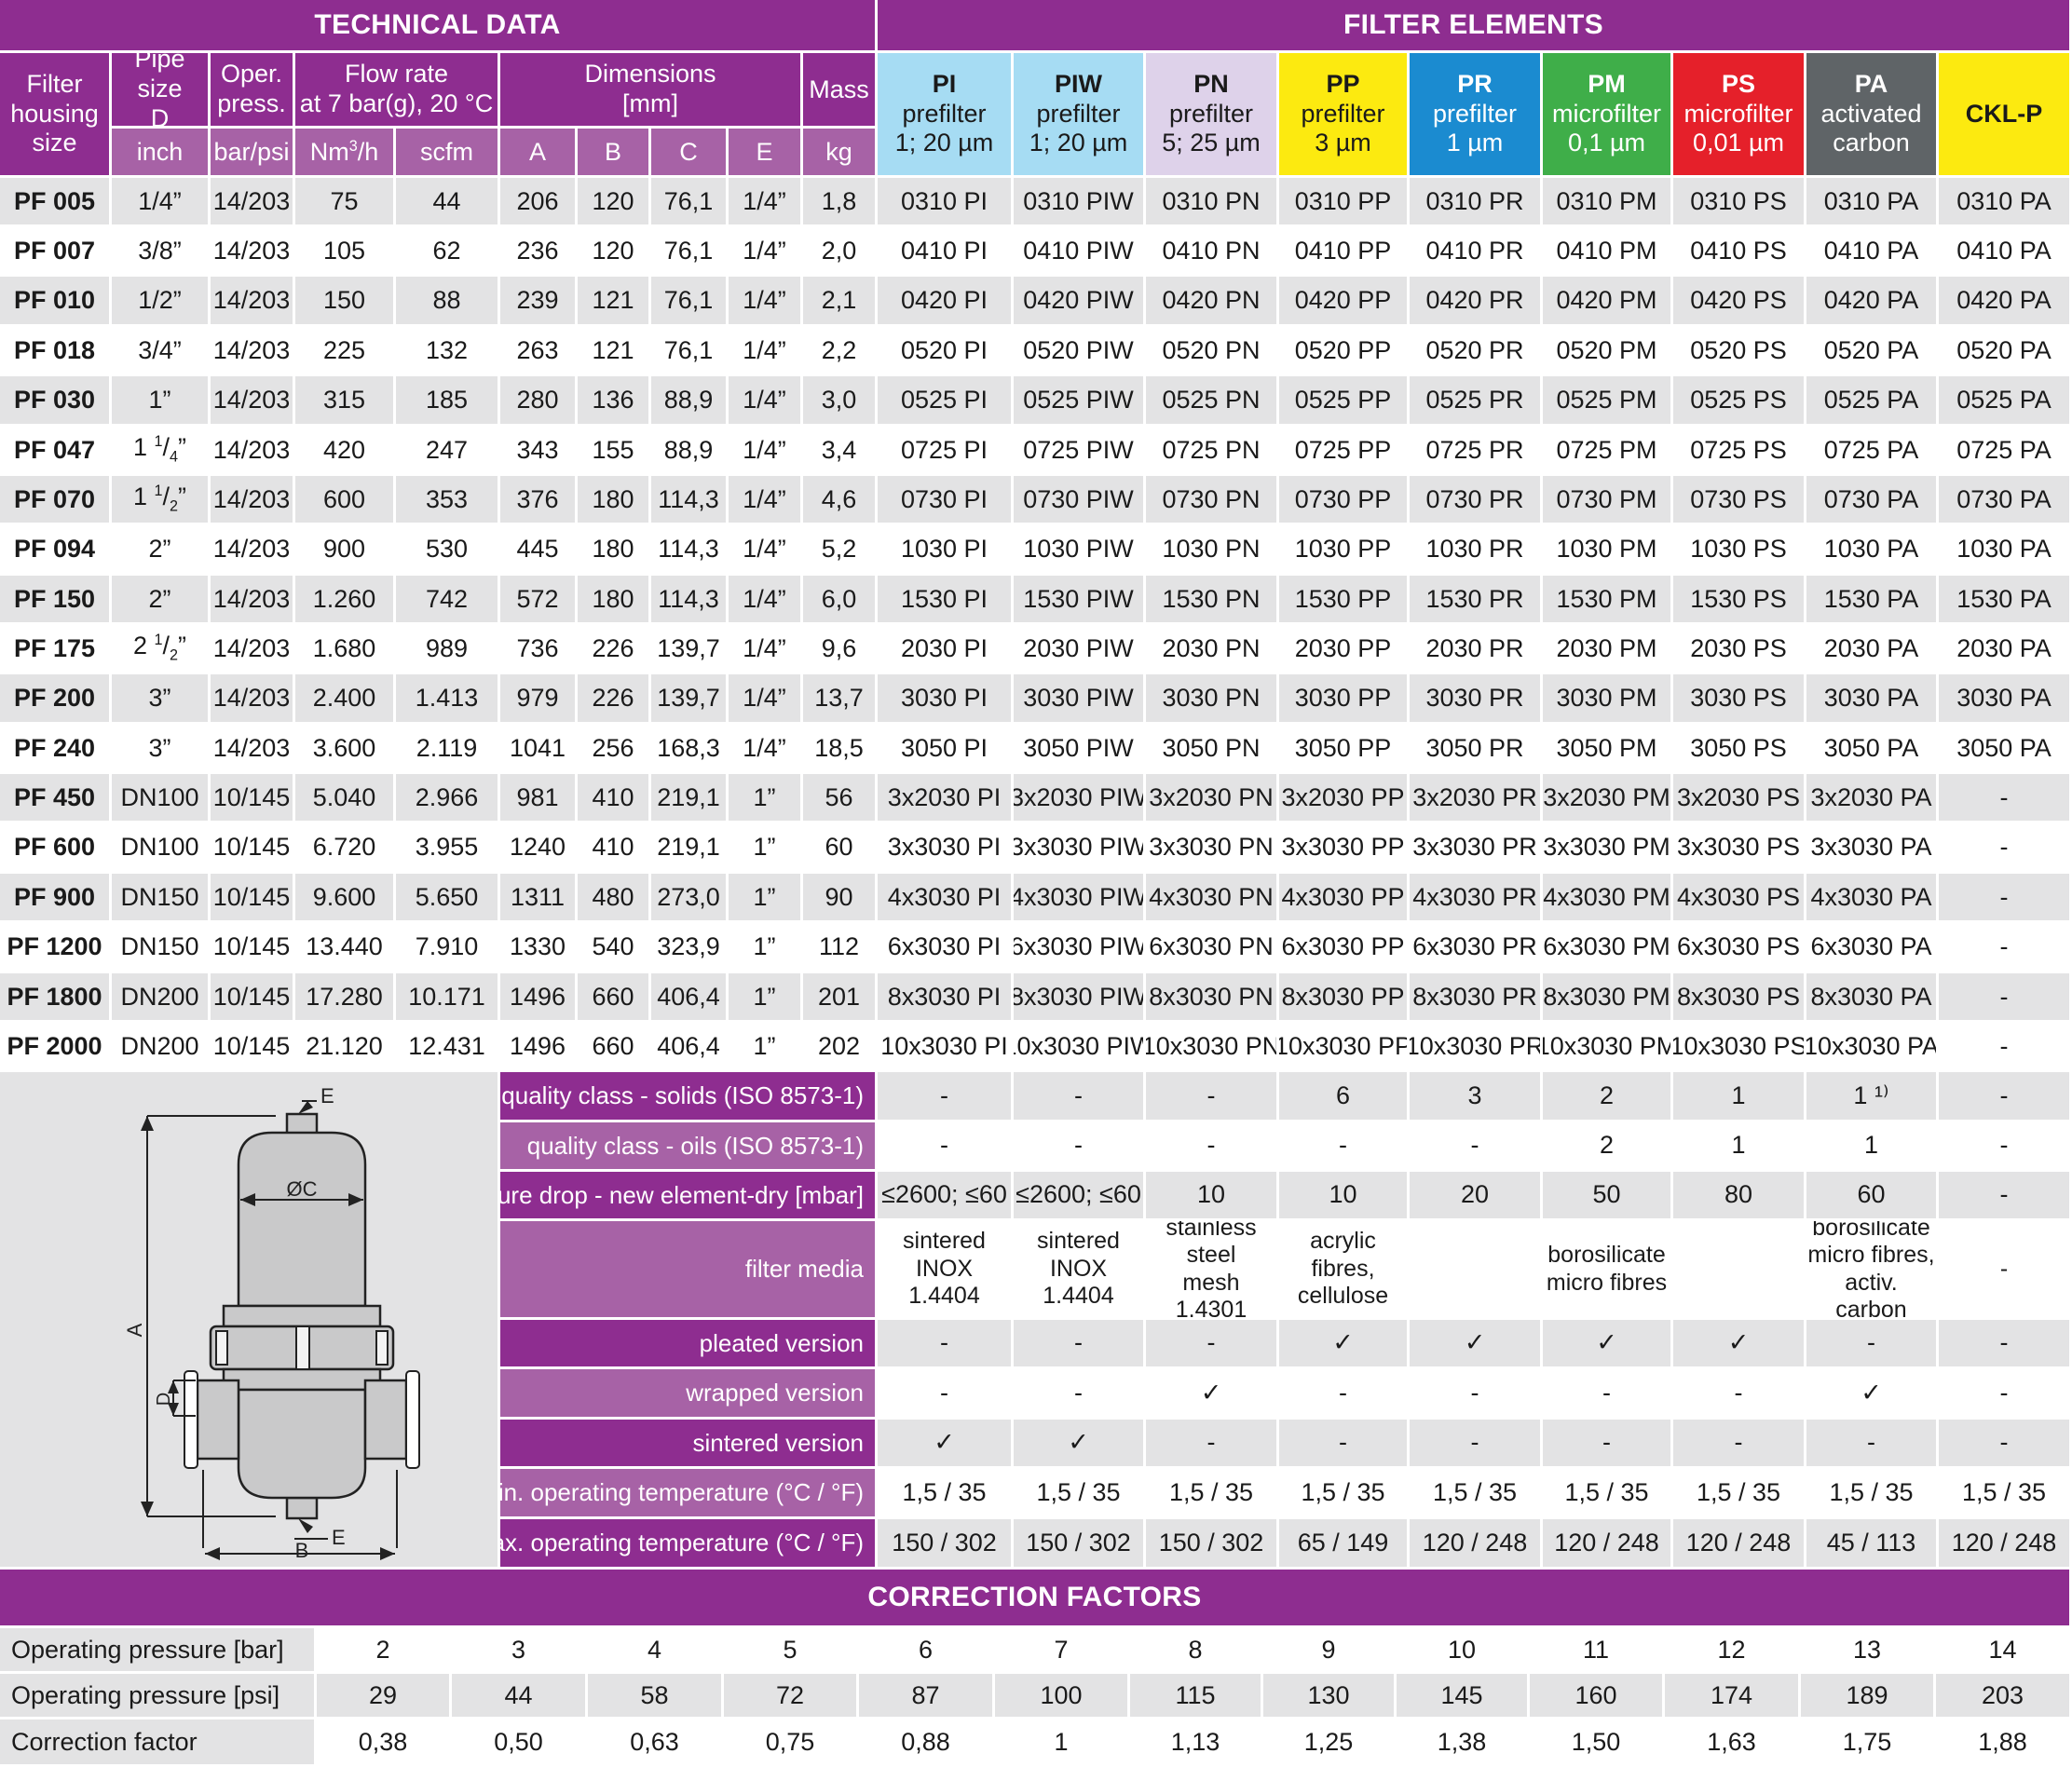 This screenshot has width=2072, height=1767. Describe the element at coordinates (537, 598) in the screenshot. I see `dim-value-text: 572` at that location.